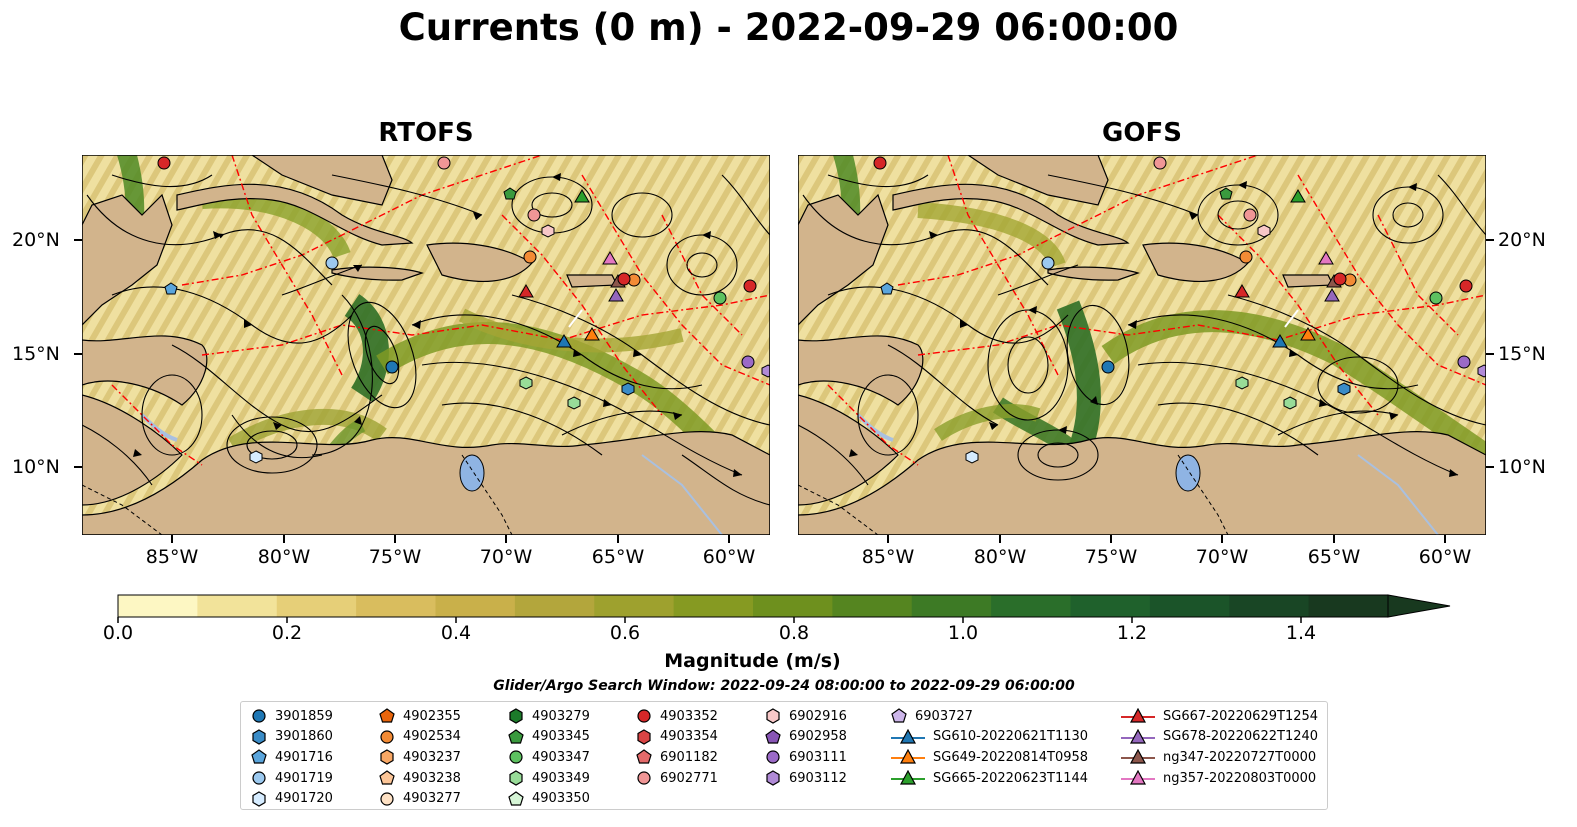 The height and width of the screenshot is (827, 1577). What do you see at coordinates (1142, 133) in the screenshot?
I see `panel-title-gofs: GOFS` at bounding box center [1142, 133].